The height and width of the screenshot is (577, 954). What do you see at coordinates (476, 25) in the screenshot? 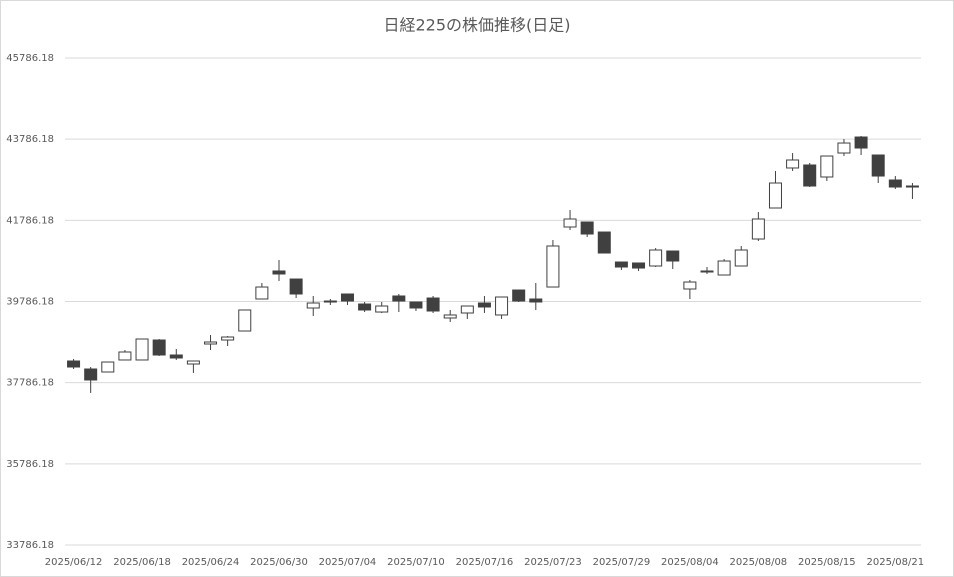
I see `chart-title: 日経225の株価推移(日足)` at bounding box center [476, 25].